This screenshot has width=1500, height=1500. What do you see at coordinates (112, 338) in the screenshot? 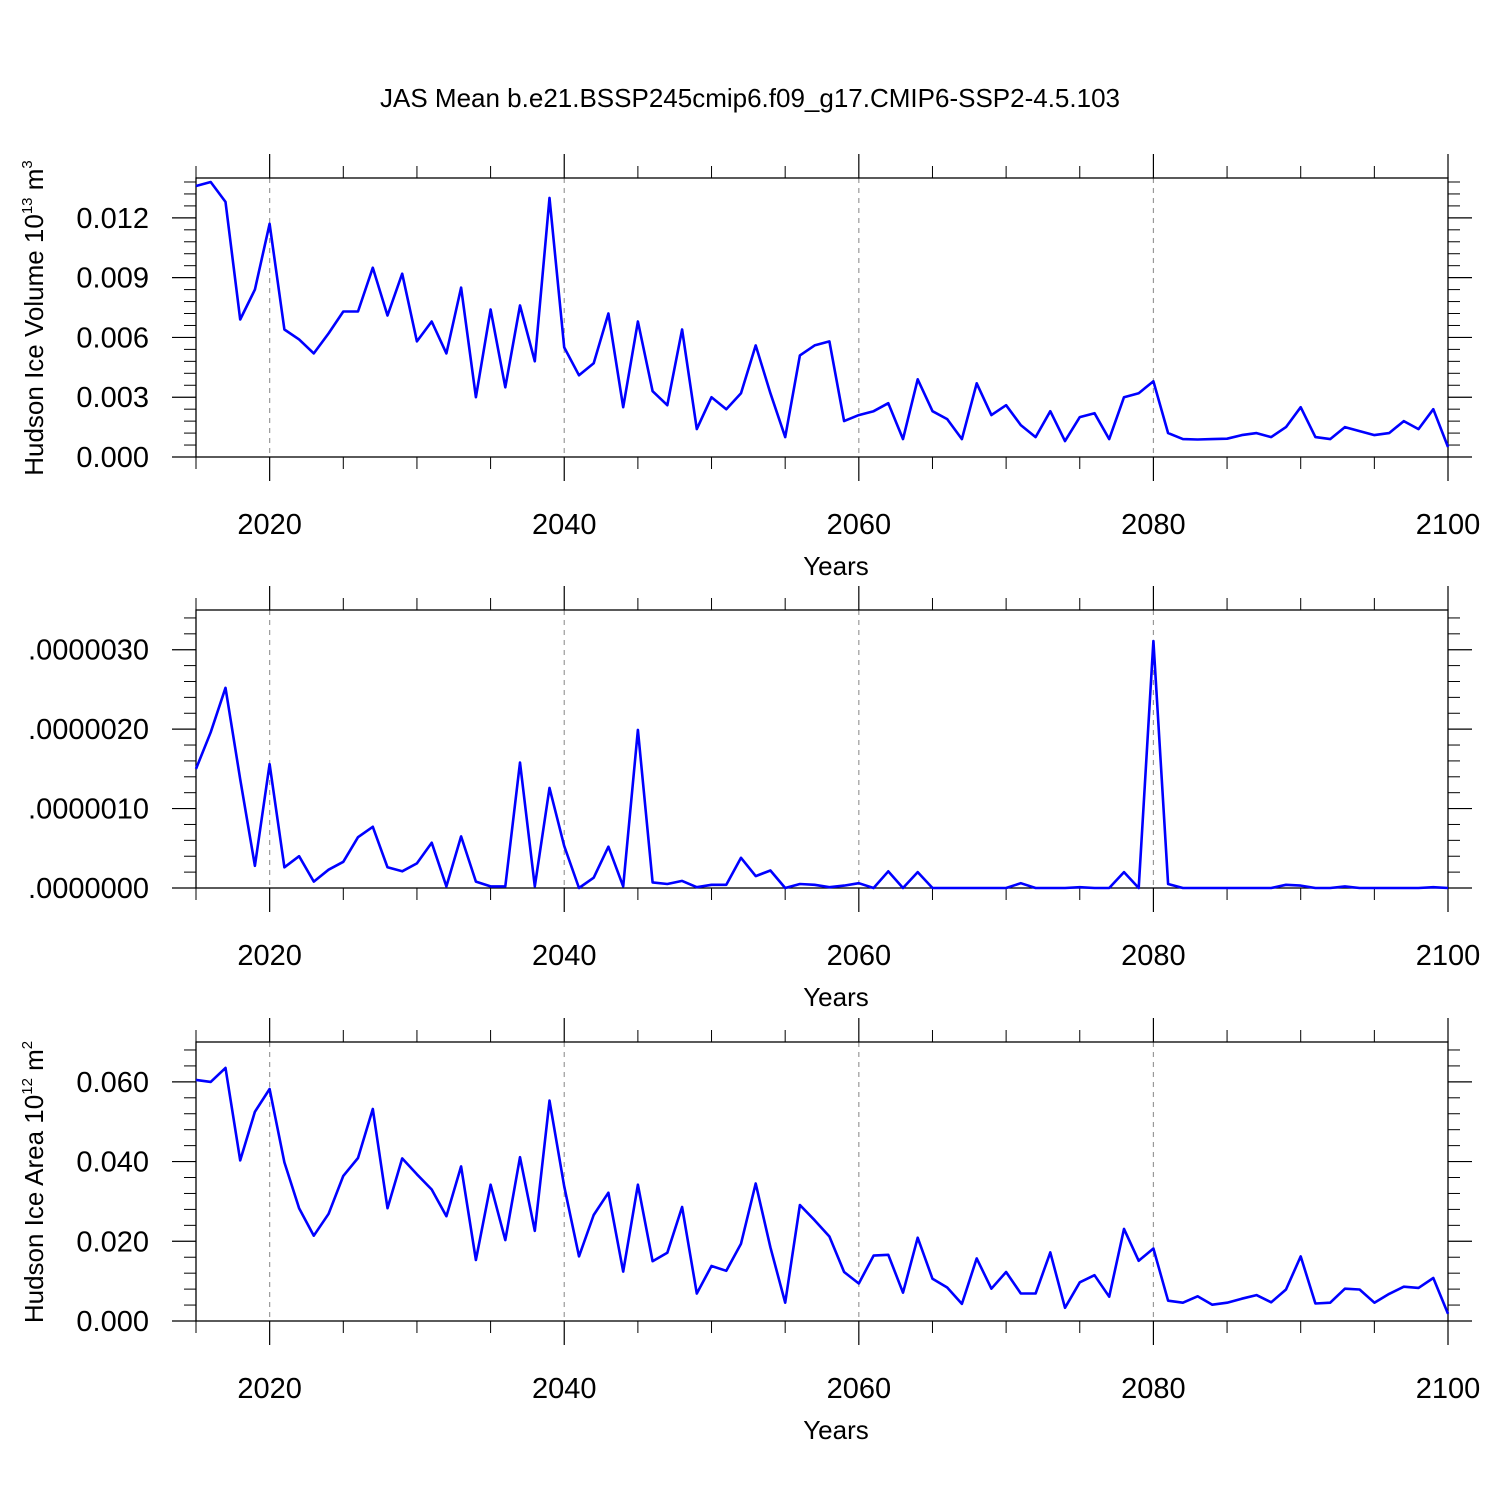
I see `y-tick-label: 0.006` at bounding box center [112, 338].